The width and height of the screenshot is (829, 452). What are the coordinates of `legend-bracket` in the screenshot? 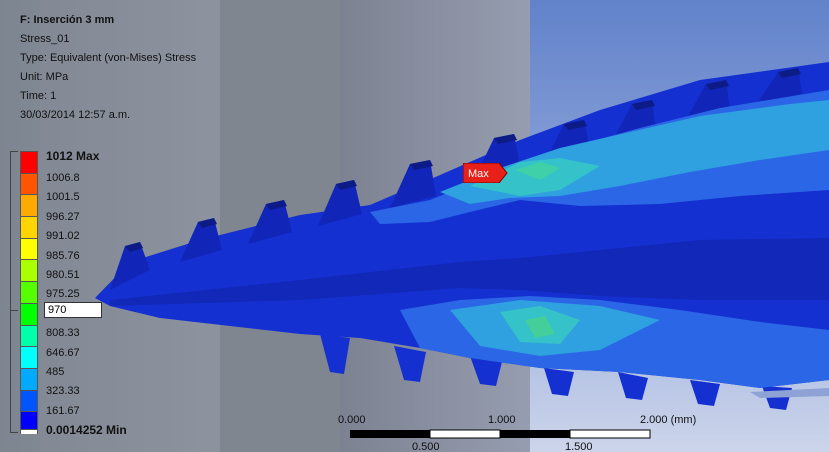 It's located at (14, 292).